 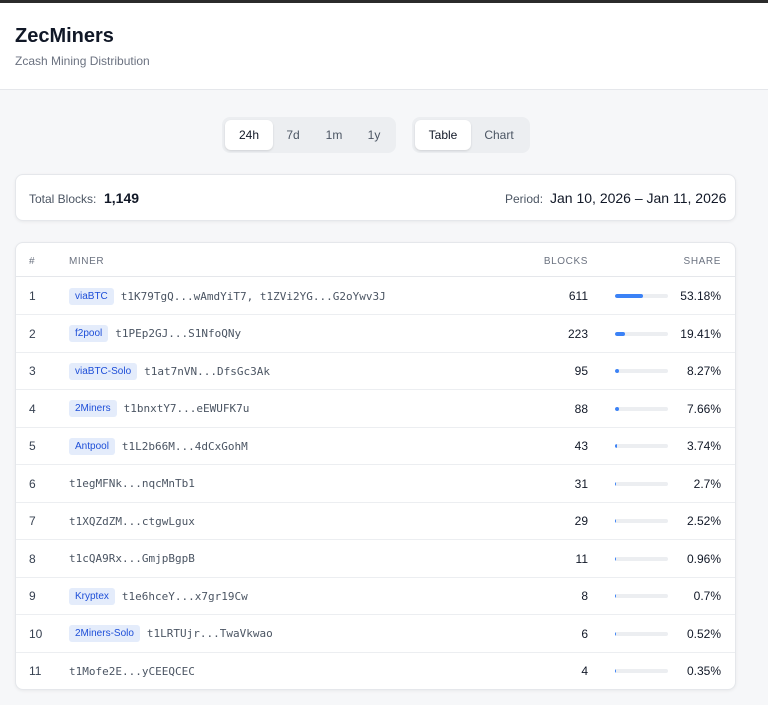 I want to click on row-miner: 2Miners-Solo t1LRTUjr...TwaVkwao, so click(x=171, y=634).